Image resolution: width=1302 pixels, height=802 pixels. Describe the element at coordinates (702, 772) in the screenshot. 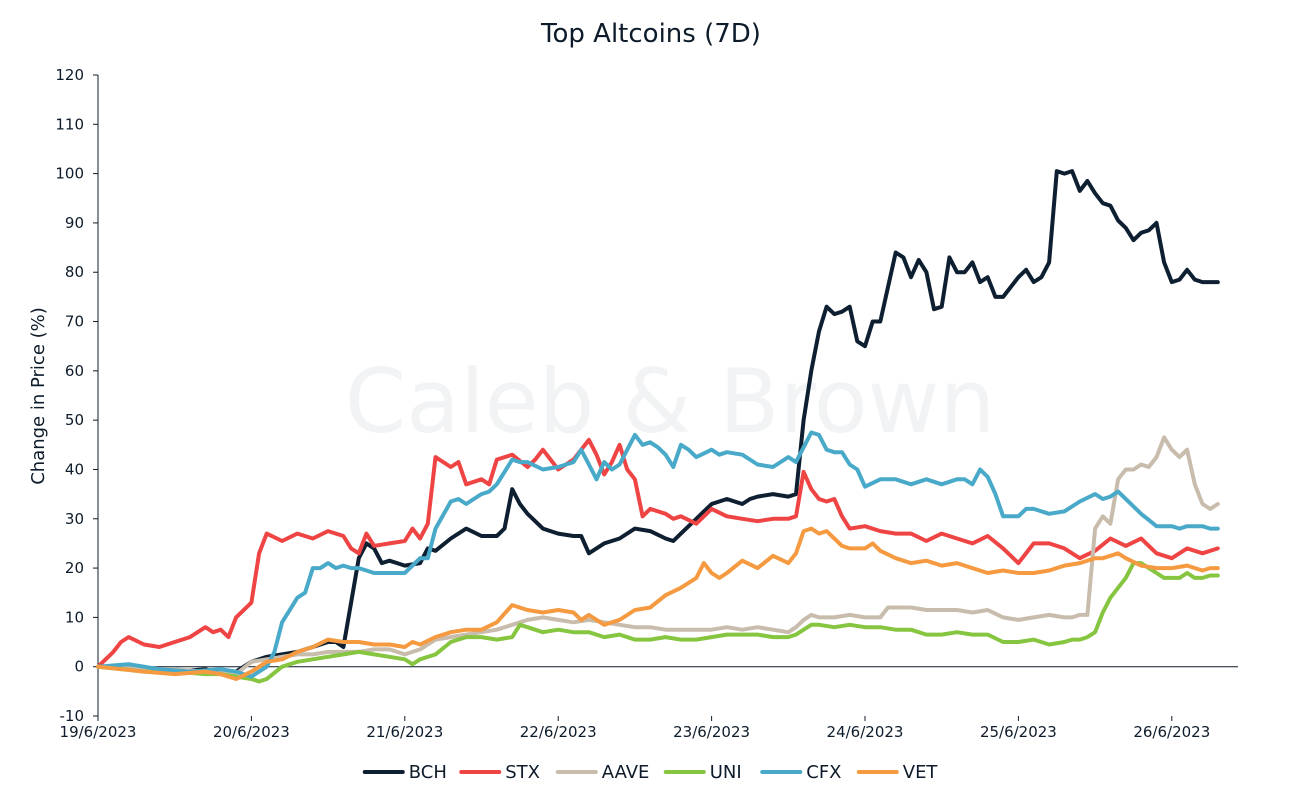

I see `legend-item-uni: UNI` at that location.